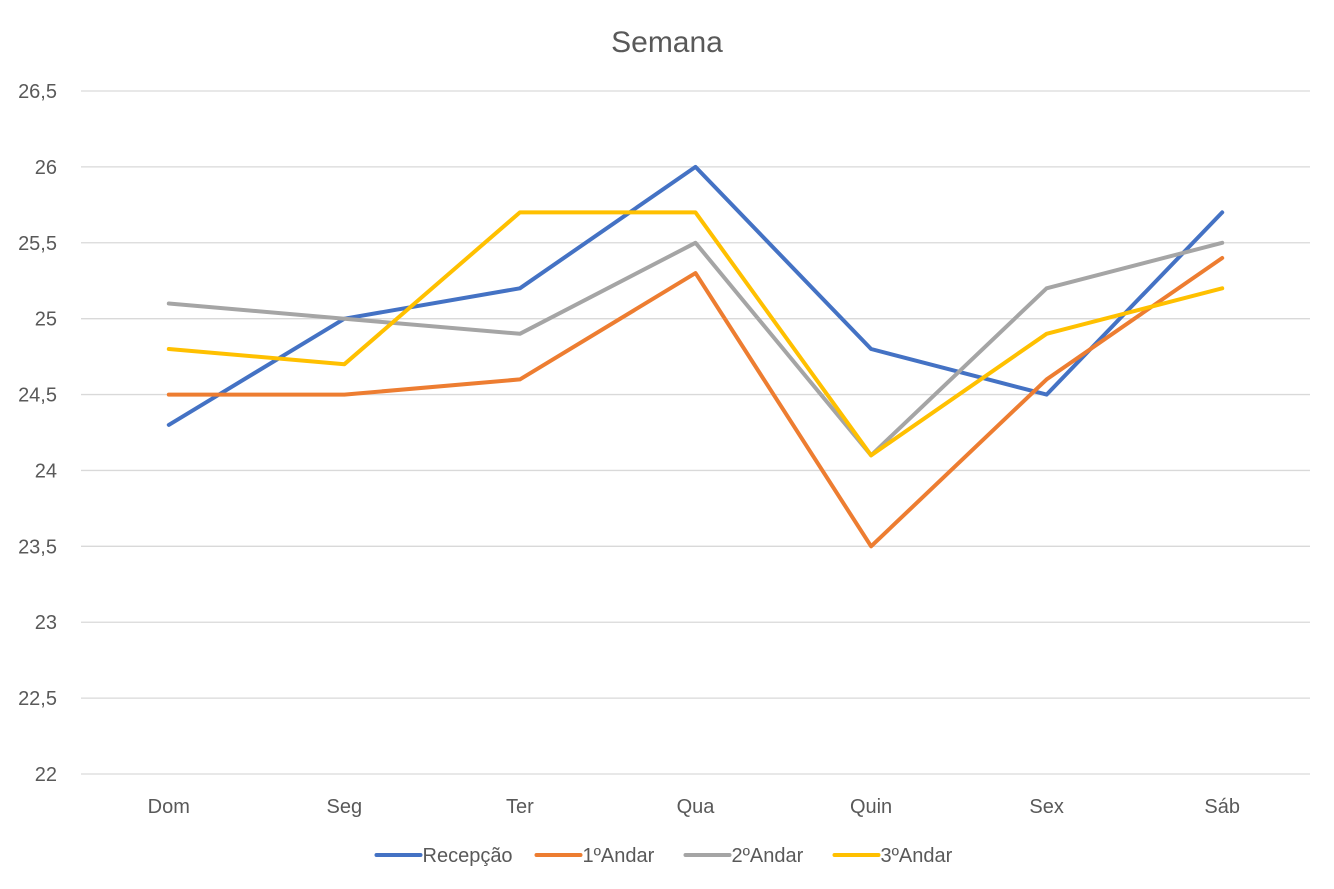 This screenshot has width=1334, height=889. What do you see at coordinates (619, 856) in the screenshot?
I see `legend-label: 1ºAndar` at bounding box center [619, 856].